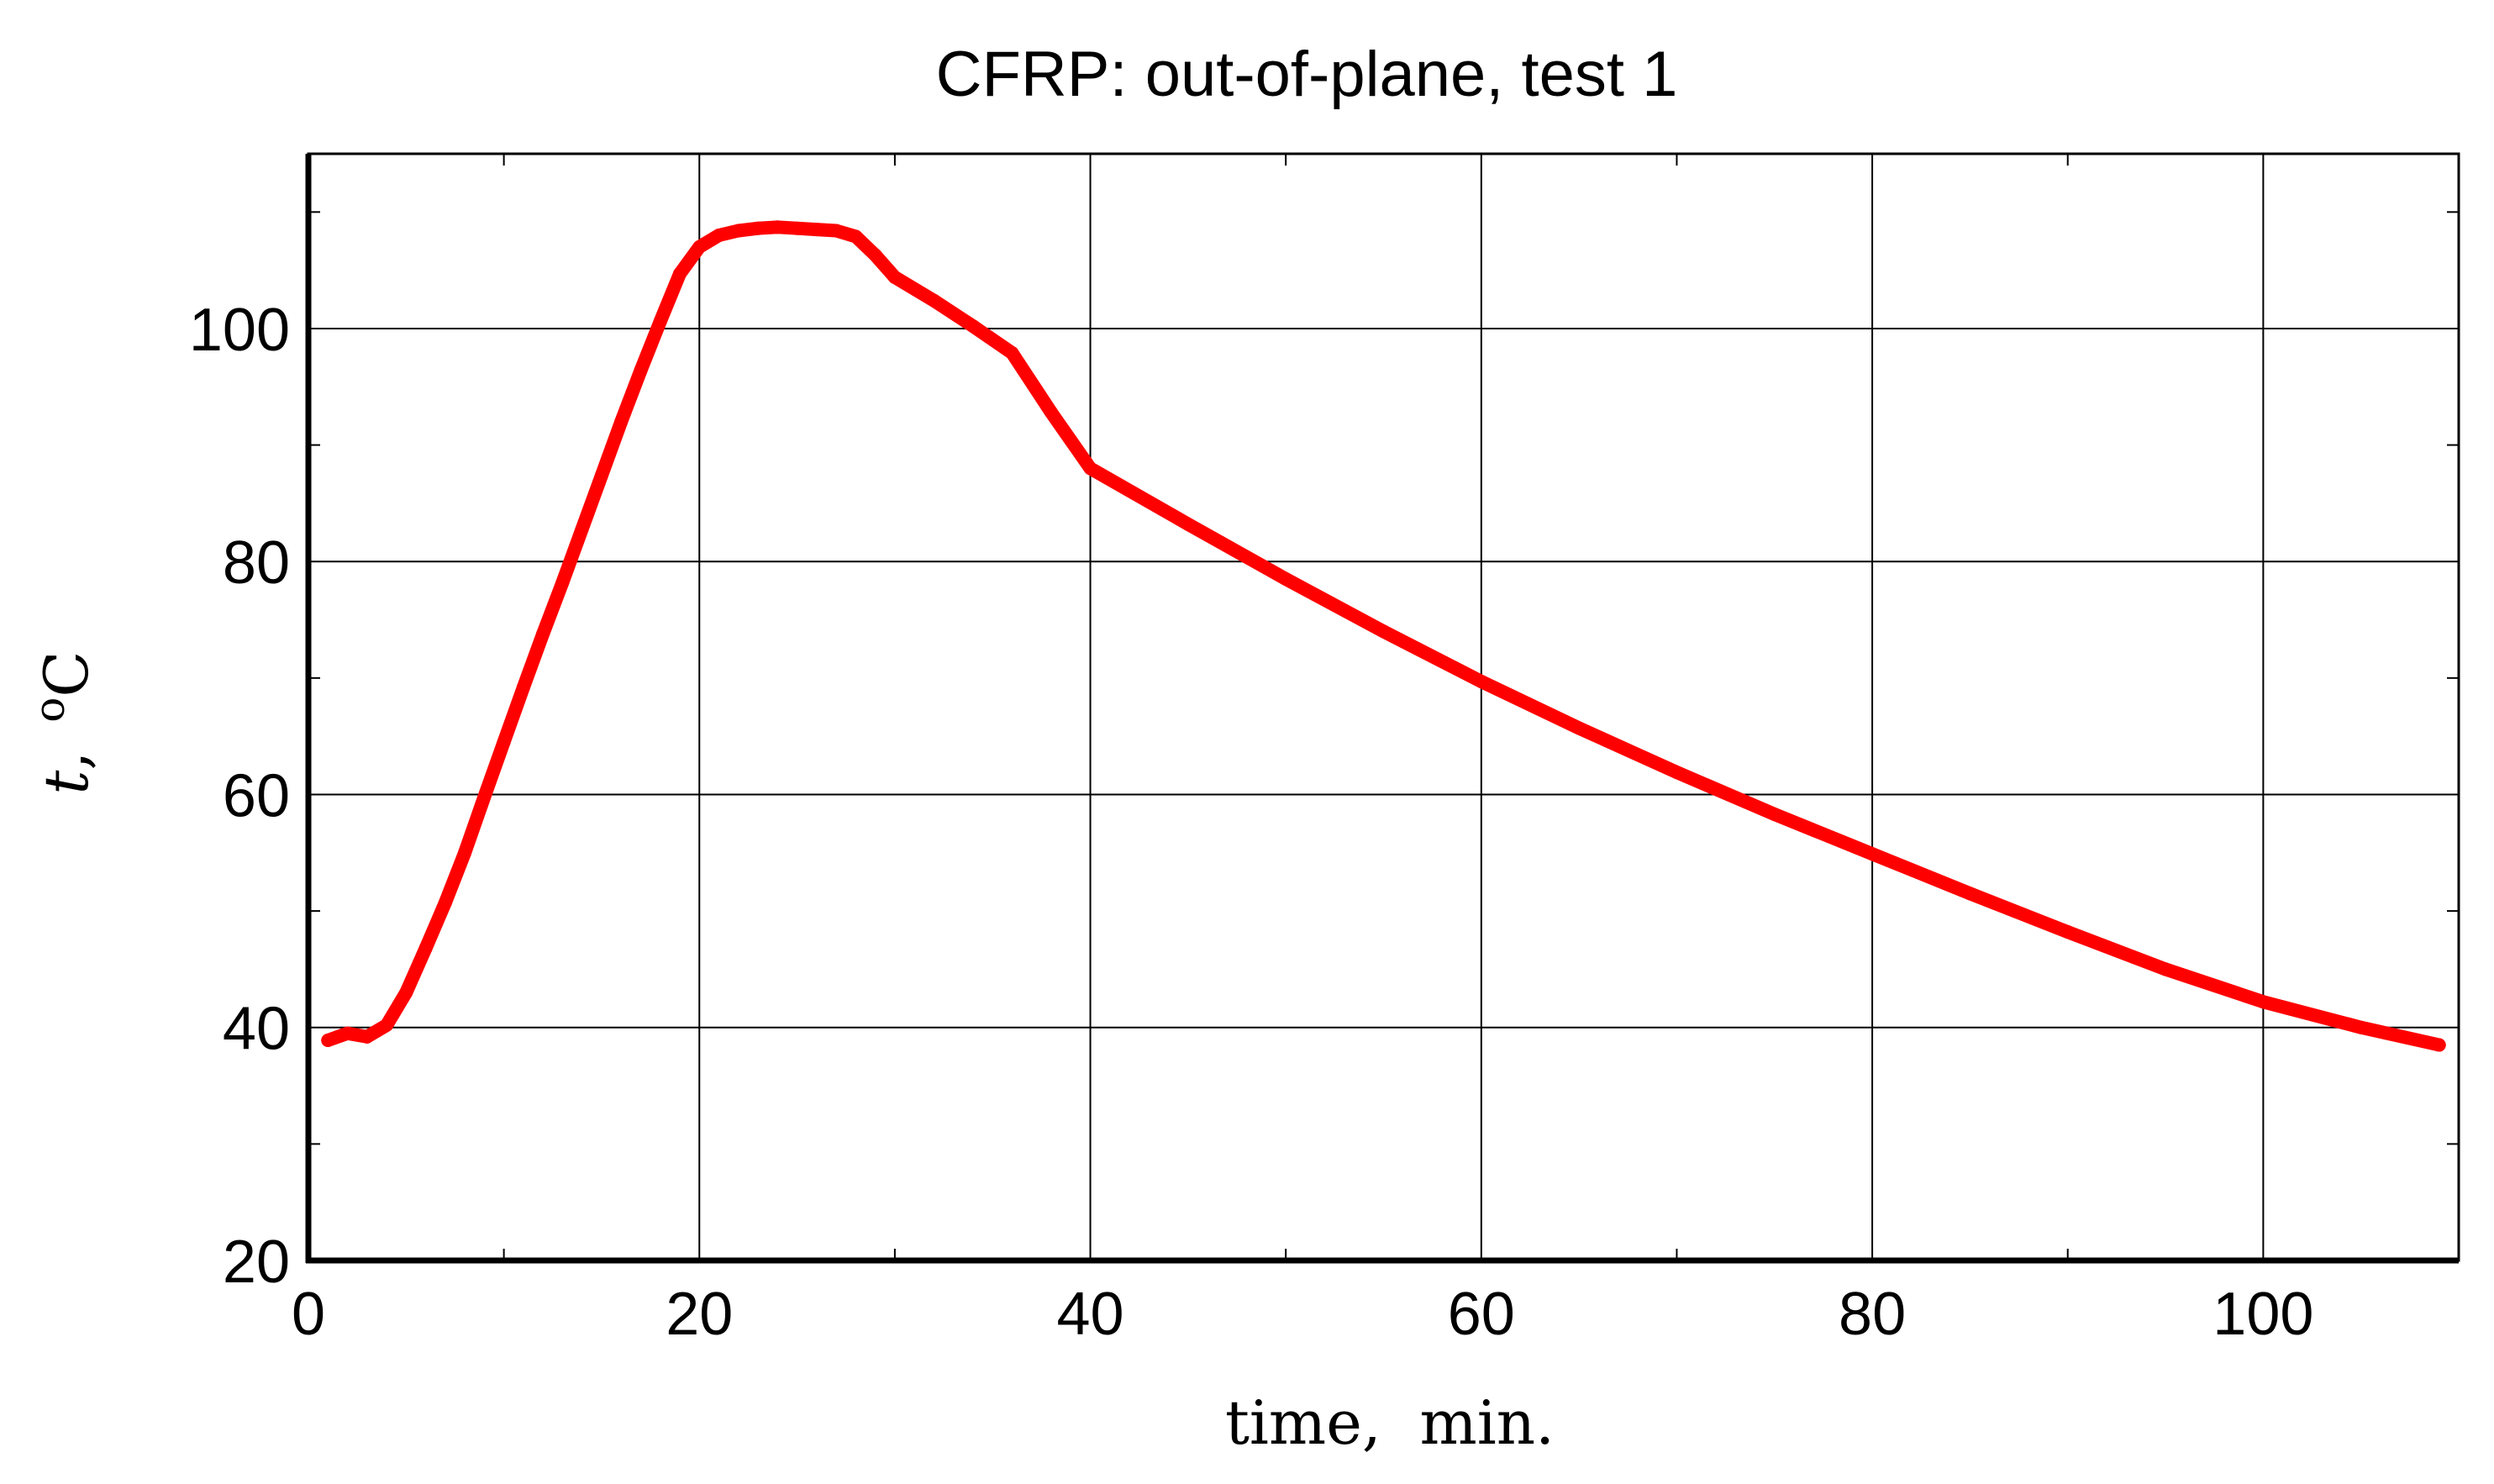 The image size is (2494, 1484). What do you see at coordinates (1481, 1314) in the screenshot?
I see `x-tick-label-60: 60` at bounding box center [1481, 1314].